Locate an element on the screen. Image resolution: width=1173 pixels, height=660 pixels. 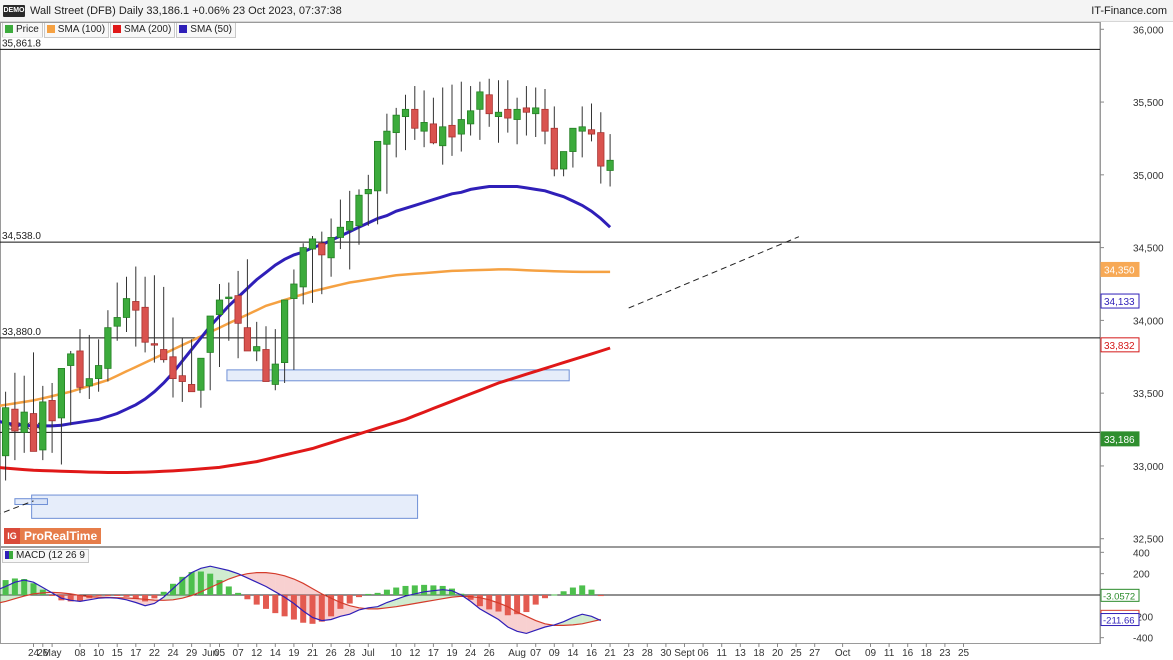
x-tick-label: 07 is located at coordinates (239, 653).